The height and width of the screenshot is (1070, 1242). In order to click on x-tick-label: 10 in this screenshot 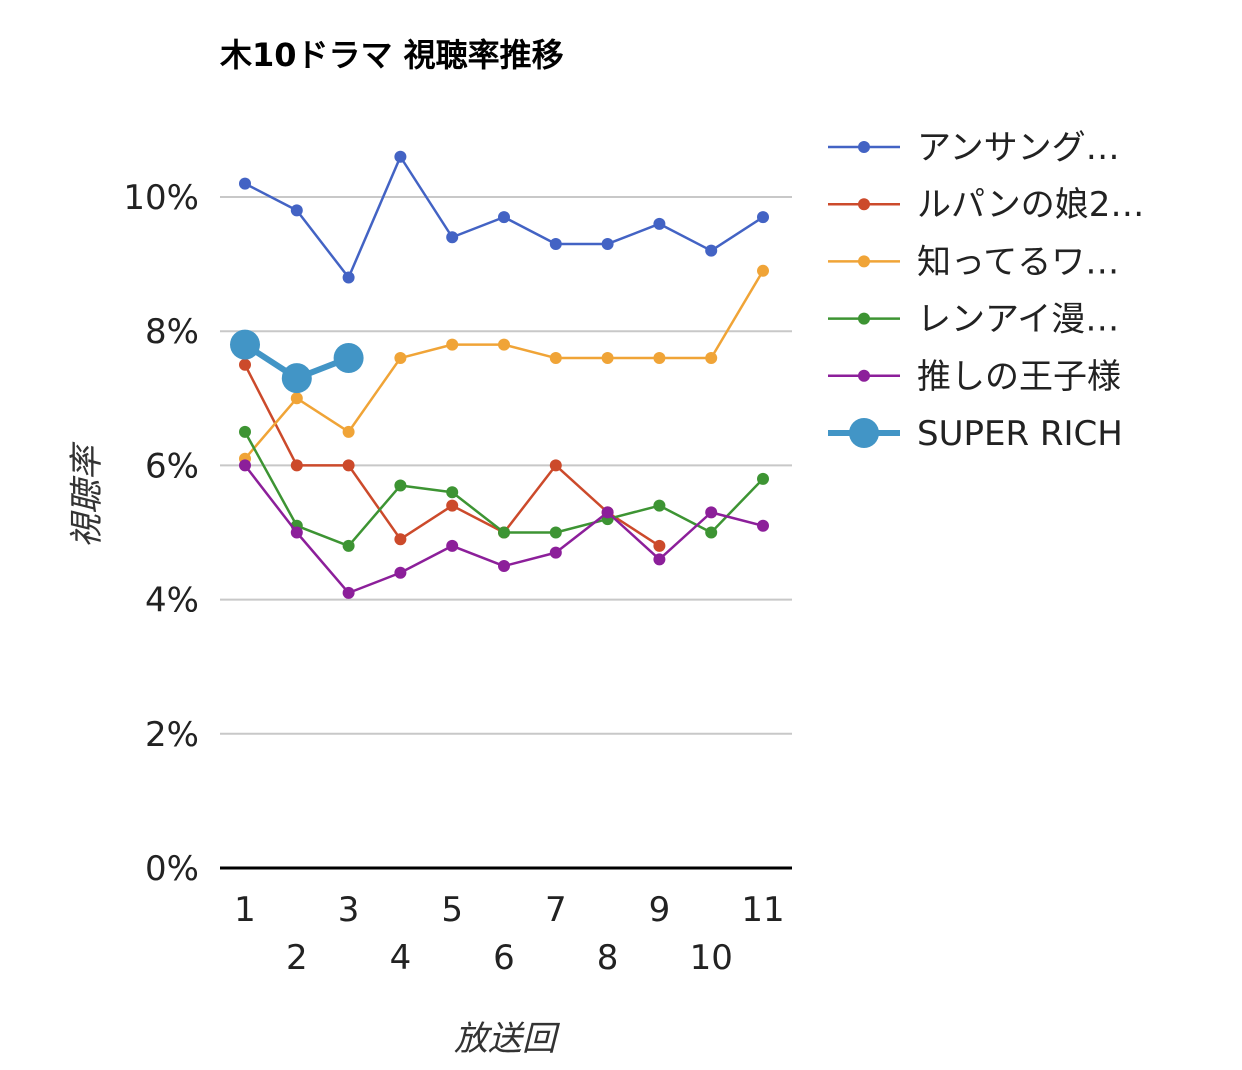, I will do `click(711, 958)`.